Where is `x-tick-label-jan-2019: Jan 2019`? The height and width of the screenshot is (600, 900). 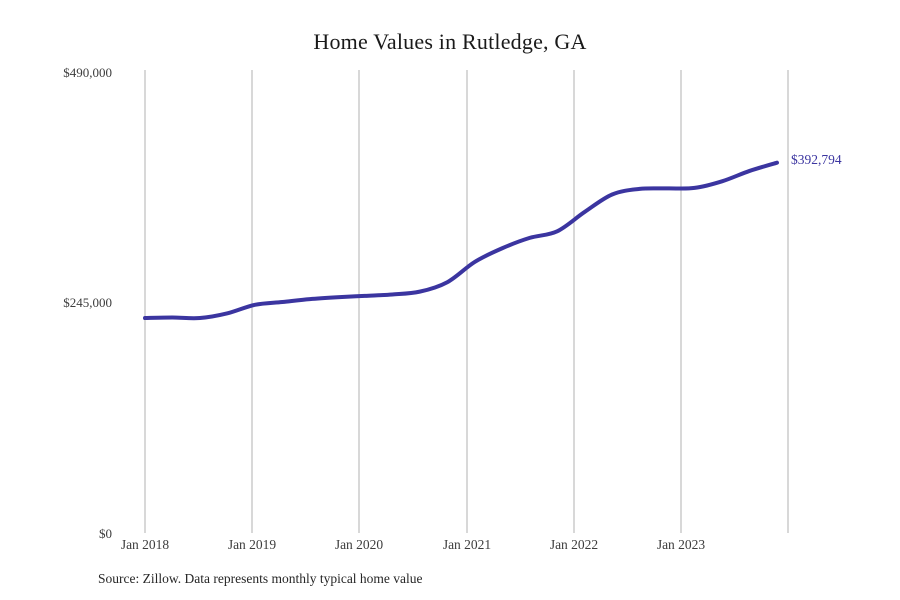
x-tick-label-jan-2019: Jan 2019 is located at coordinates (252, 544).